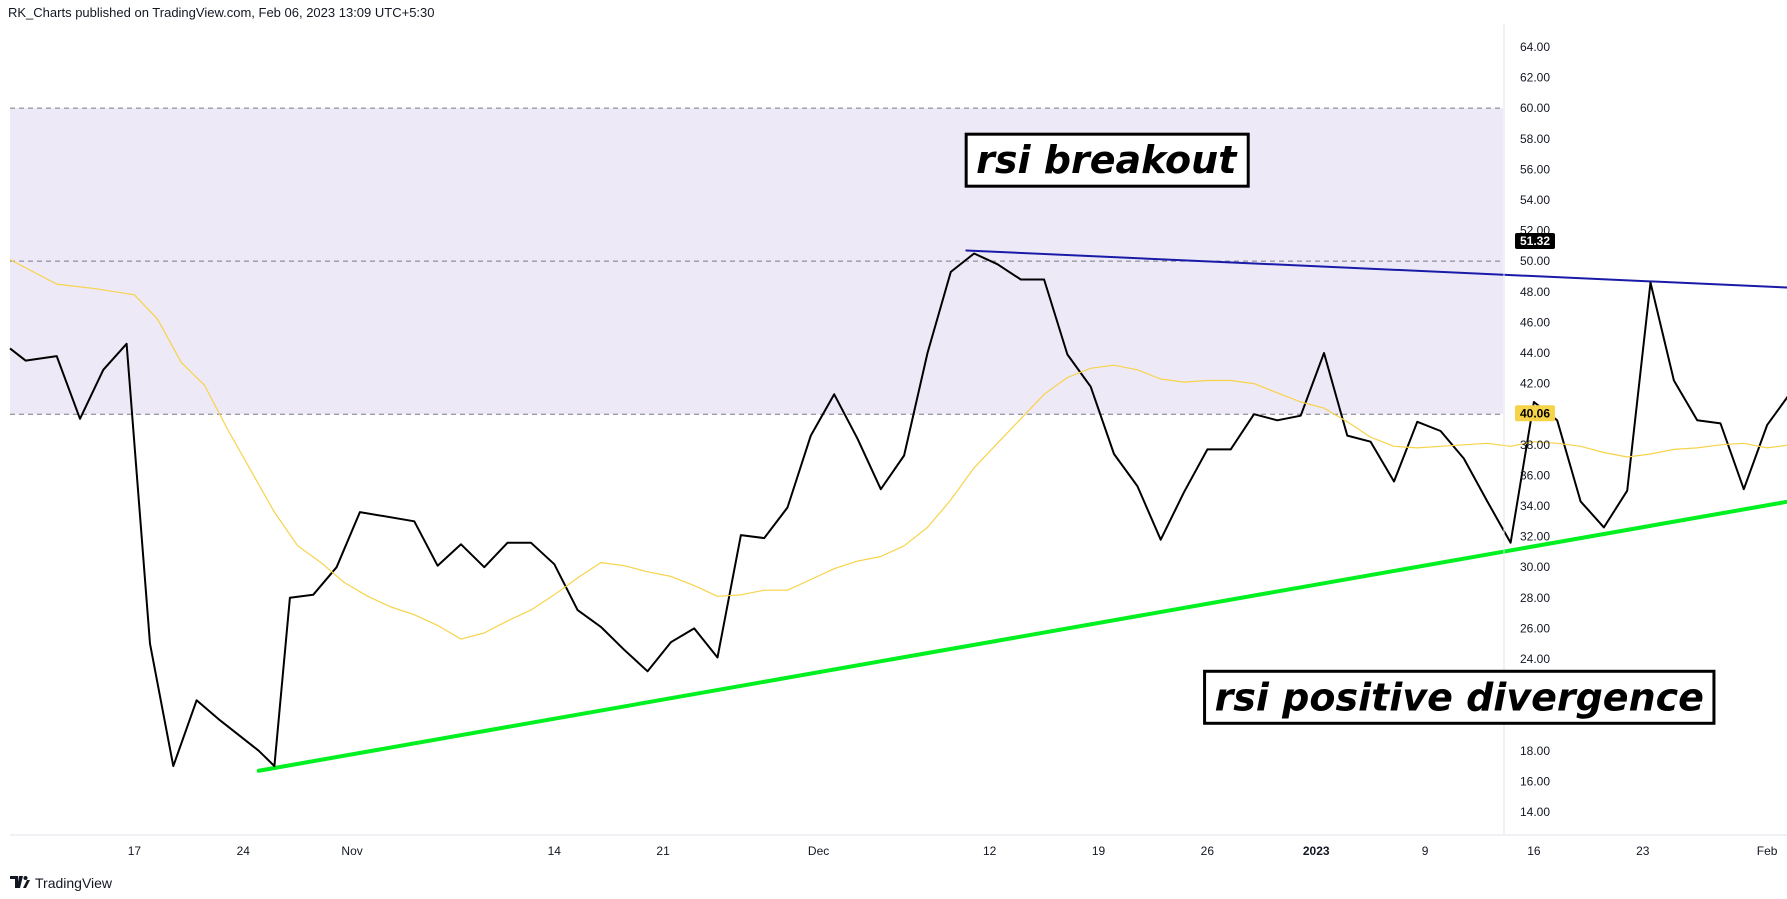  What do you see at coordinates (1535, 537) in the screenshot?
I see `y-tick-label: 32.00` at bounding box center [1535, 537].